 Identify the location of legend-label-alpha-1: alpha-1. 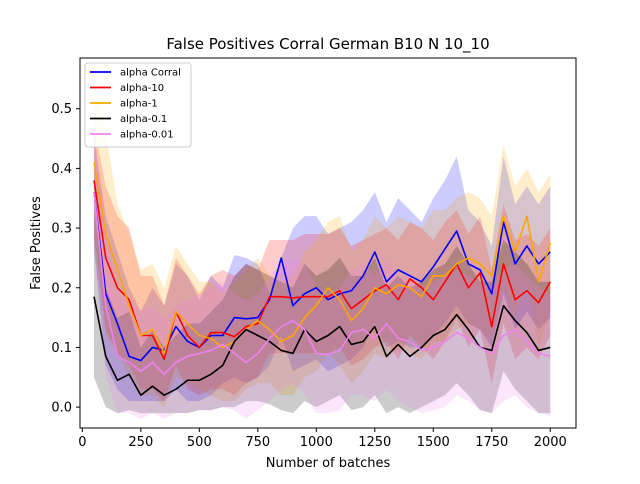
(139, 104).